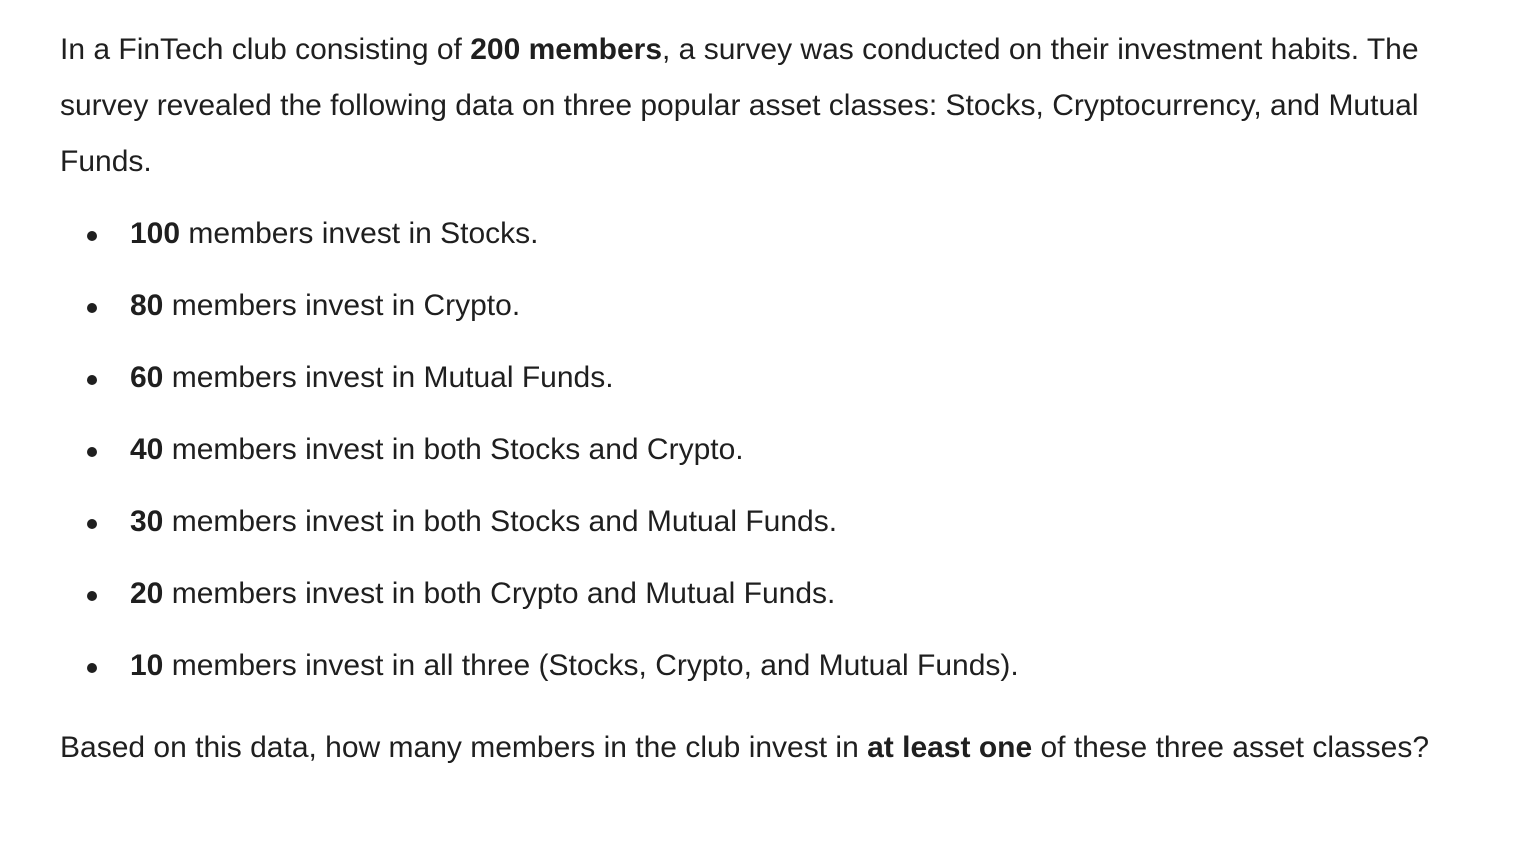 Image resolution: width=1516 pixels, height=868 pixels. What do you see at coordinates (342, 305) in the screenshot?
I see `item-text: members invest in Crypto.` at bounding box center [342, 305].